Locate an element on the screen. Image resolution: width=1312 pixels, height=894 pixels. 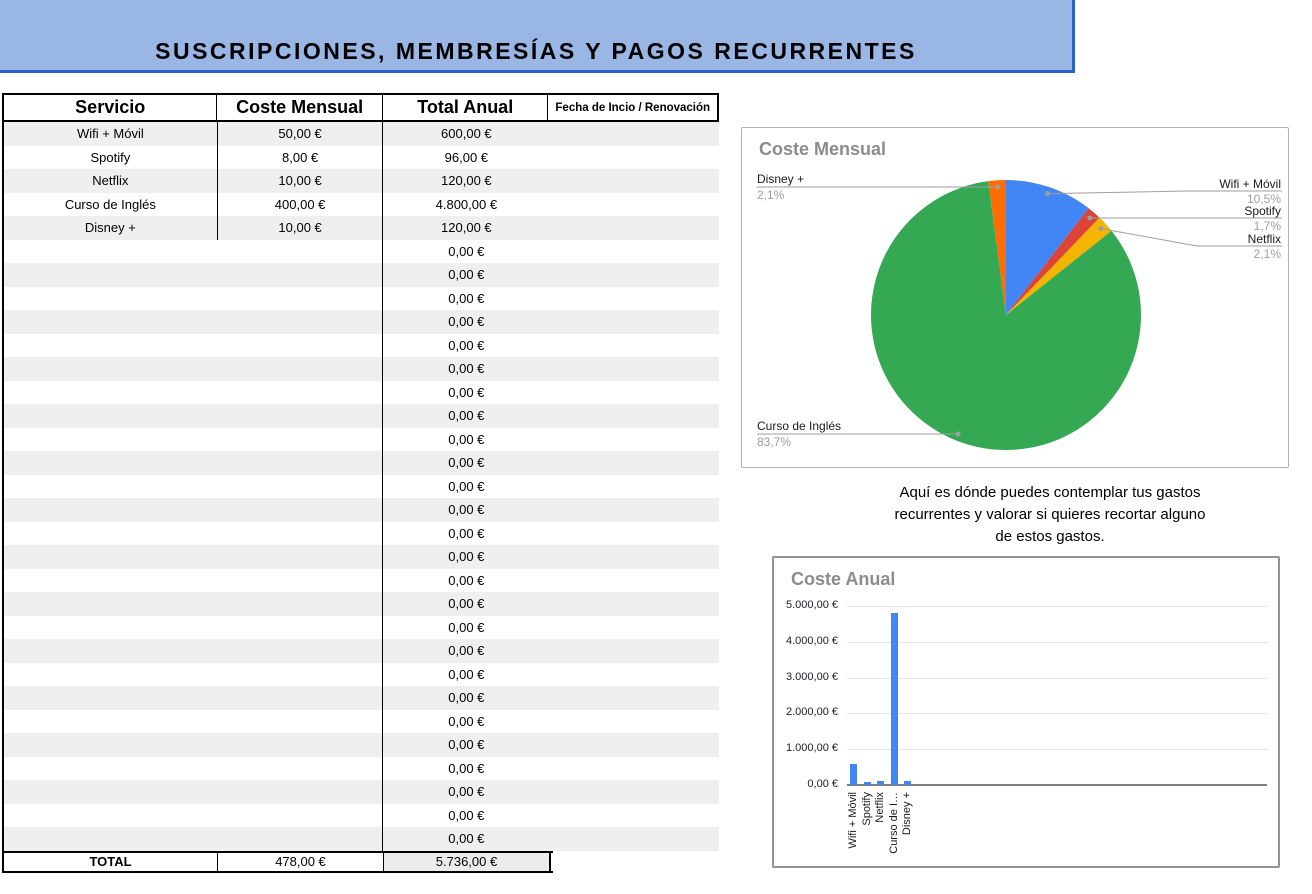
total-coste-mensual: 478,00 € is located at coordinates (301, 861).